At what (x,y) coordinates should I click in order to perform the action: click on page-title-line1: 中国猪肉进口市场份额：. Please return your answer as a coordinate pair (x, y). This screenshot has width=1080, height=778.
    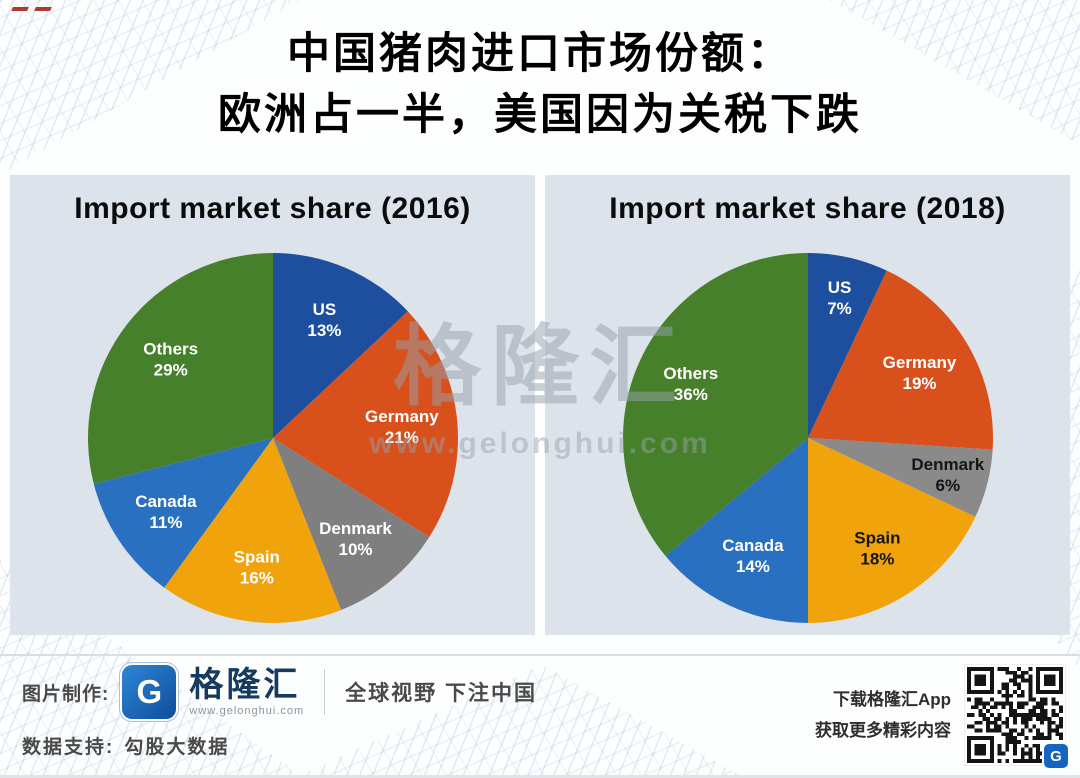
    Looking at the image, I should click on (540, 54).